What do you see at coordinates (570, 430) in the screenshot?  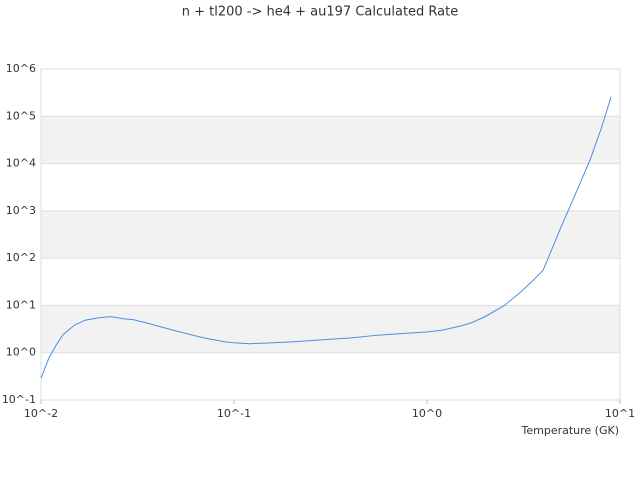 I see `x-axis-label: Temperature (GK)` at bounding box center [570, 430].